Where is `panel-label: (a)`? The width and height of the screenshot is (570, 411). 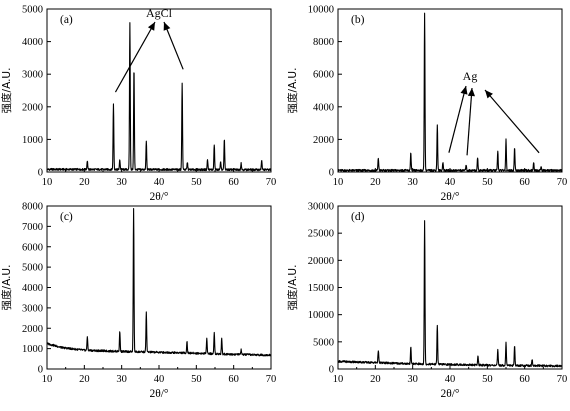 panel-label: (a) is located at coordinates (66, 20).